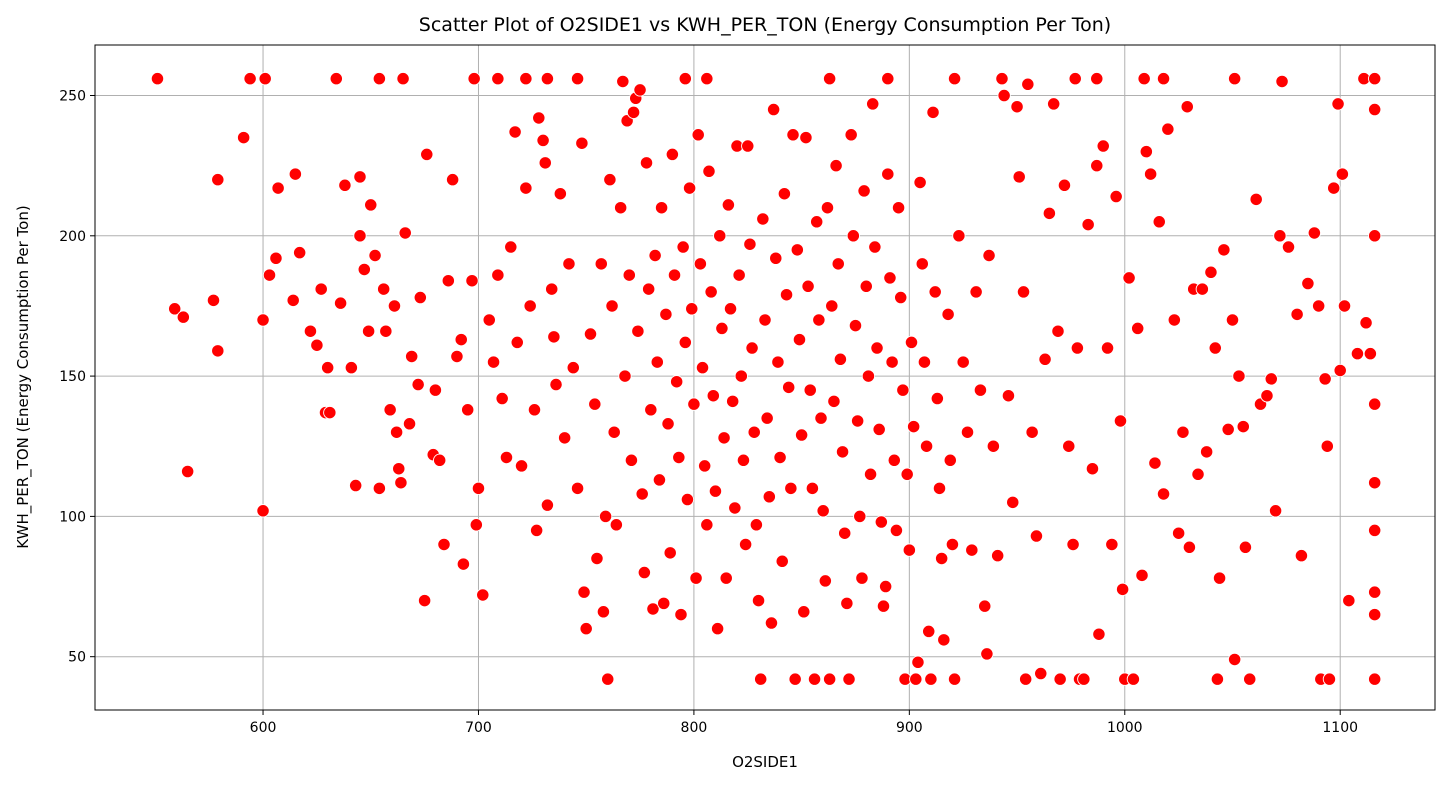  What do you see at coordinates (1125, 728) in the screenshot?
I see `x-tick-label: 1000` at bounding box center [1125, 728].